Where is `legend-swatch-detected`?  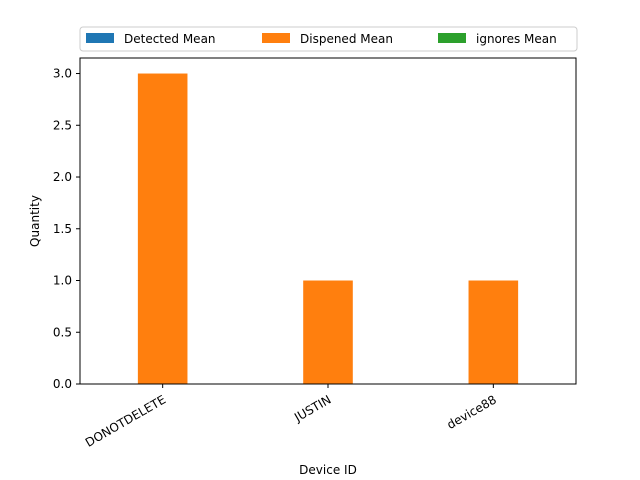 legend-swatch-detected is located at coordinates (100, 38).